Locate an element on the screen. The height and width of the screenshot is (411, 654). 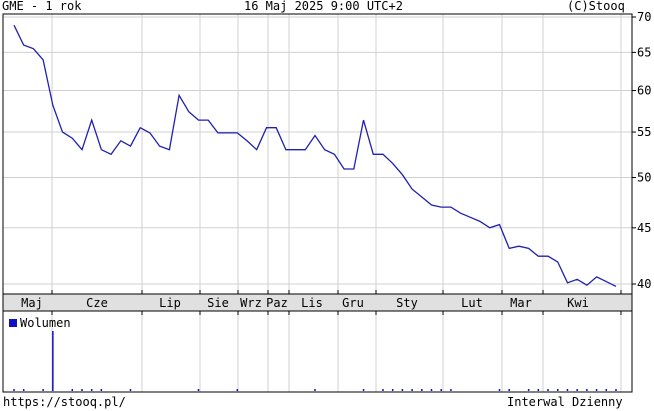
y-tick-label: 60 is located at coordinates (644, 91).